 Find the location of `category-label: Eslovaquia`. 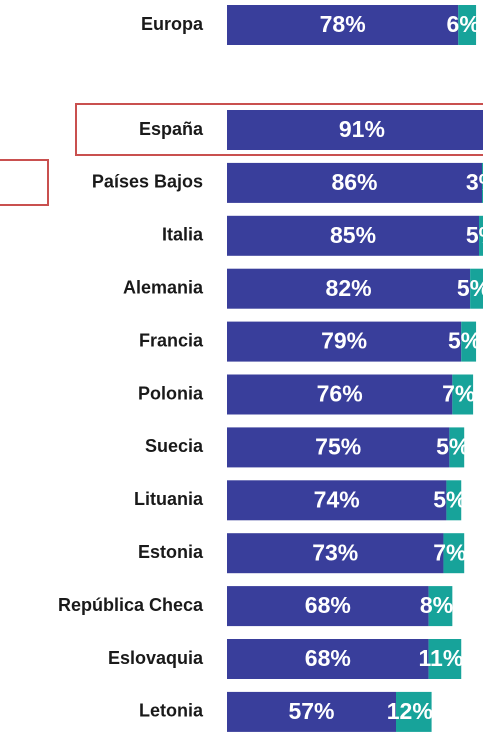

category-label: Eslovaquia is located at coordinates (156, 658).